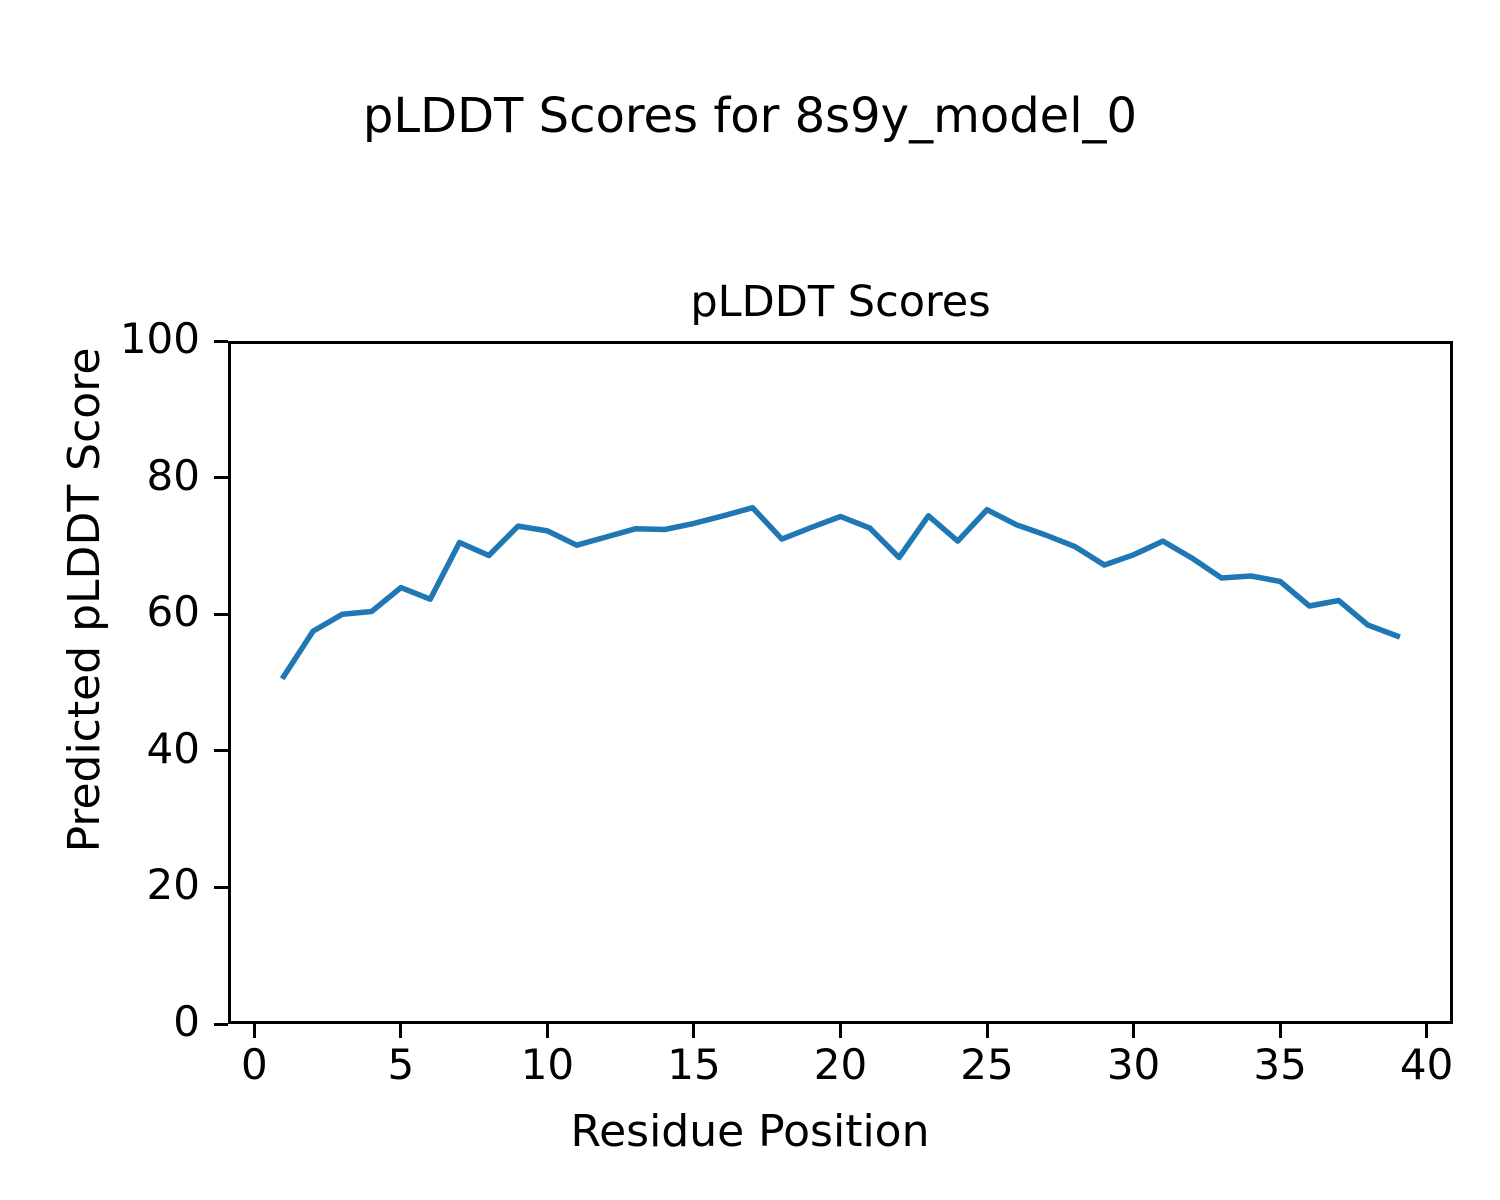 This screenshot has height=1200, width=1500. I want to click on x-tick-label: 5, so click(401, 1064).